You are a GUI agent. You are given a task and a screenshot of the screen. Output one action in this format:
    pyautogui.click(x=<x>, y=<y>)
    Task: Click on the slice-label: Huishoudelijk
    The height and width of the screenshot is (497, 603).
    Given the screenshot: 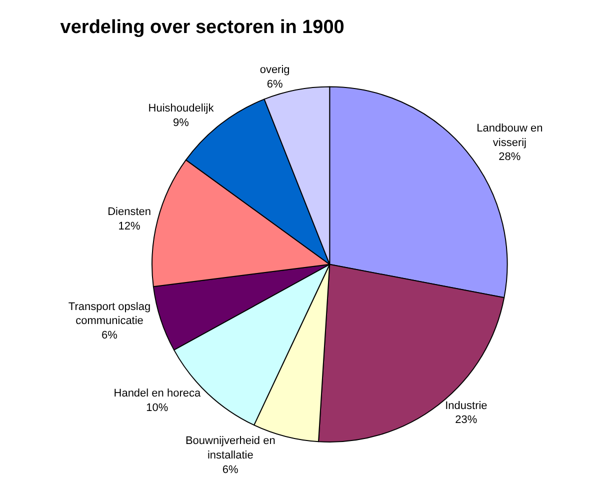 What is the action you would take?
    pyautogui.click(x=181, y=108)
    